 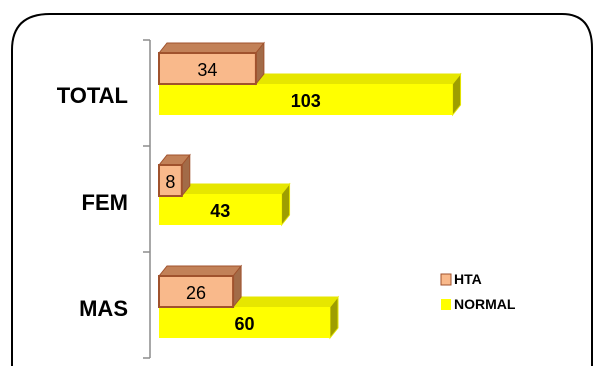 I want to click on bar-hta-label: 8, so click(x=170, y=182).